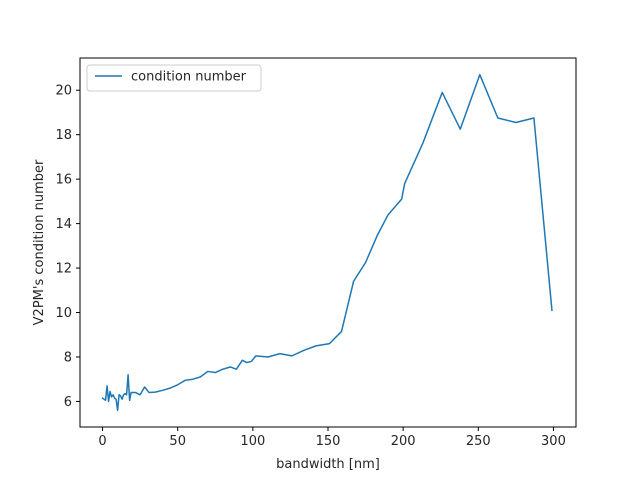  I want to click on y-tick-label: 14, so click(63, 224).